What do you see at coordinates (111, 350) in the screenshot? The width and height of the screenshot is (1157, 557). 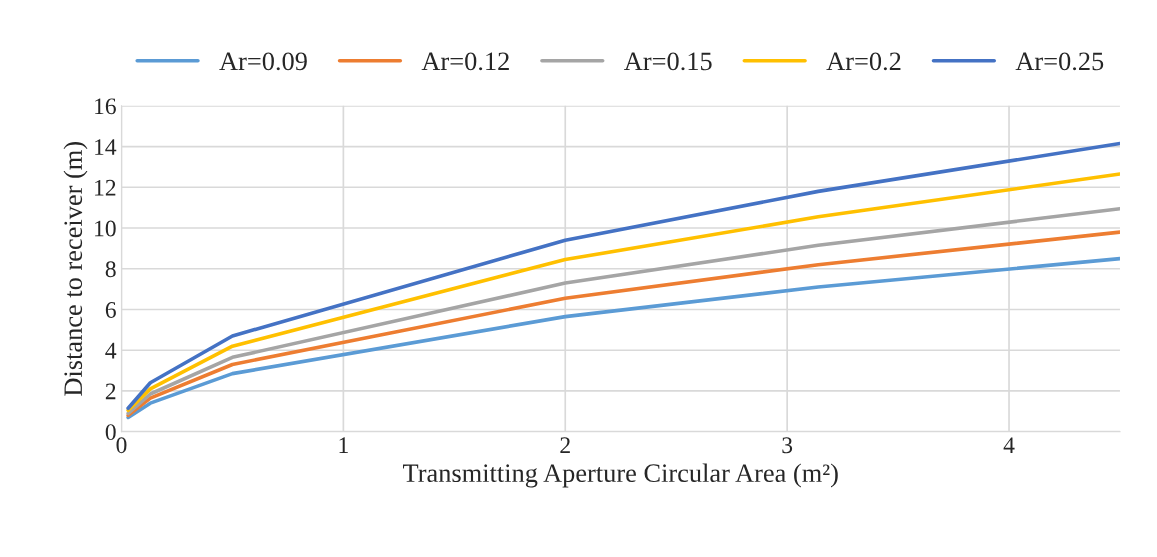 I see `y-tick-label: 4` at bounding box center [111, 350].